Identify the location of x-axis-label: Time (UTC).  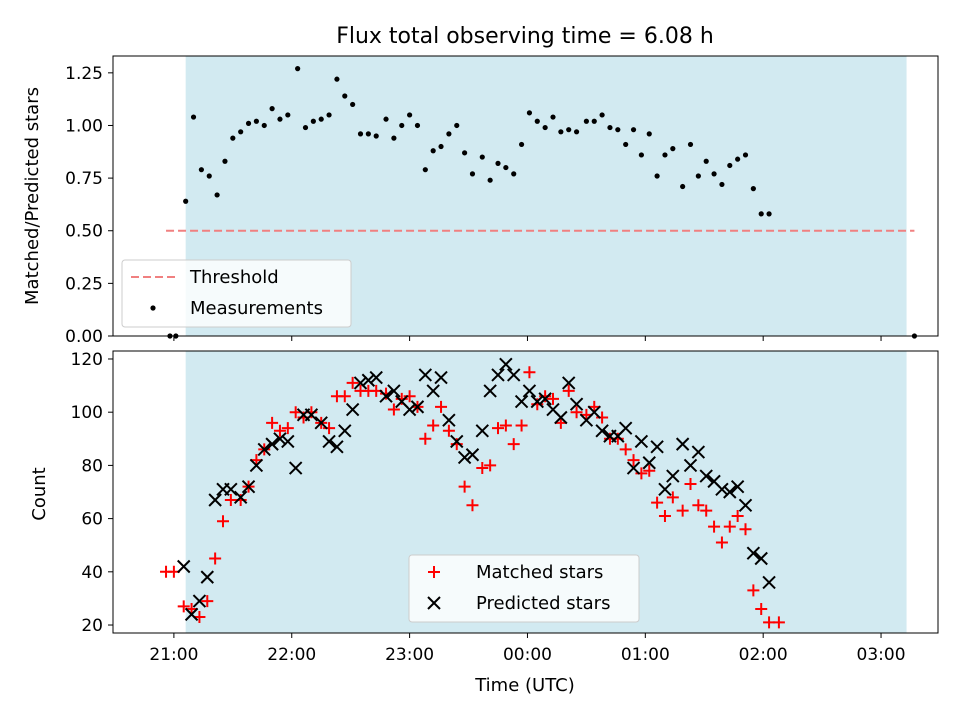
(524, 685).